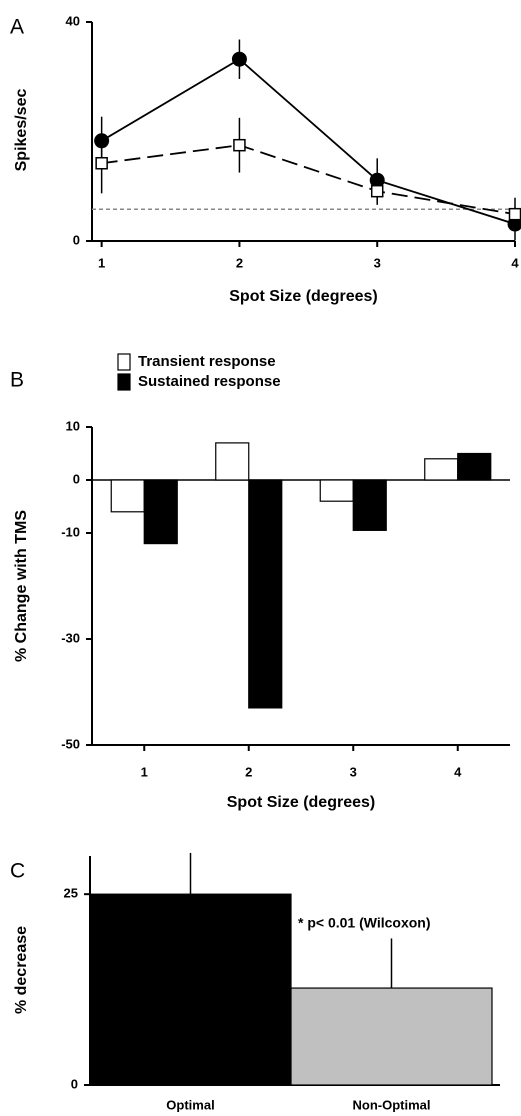 This screenshot has width=521, height=1116. I want to click on y-tick-label: -50, so click(70, 743).